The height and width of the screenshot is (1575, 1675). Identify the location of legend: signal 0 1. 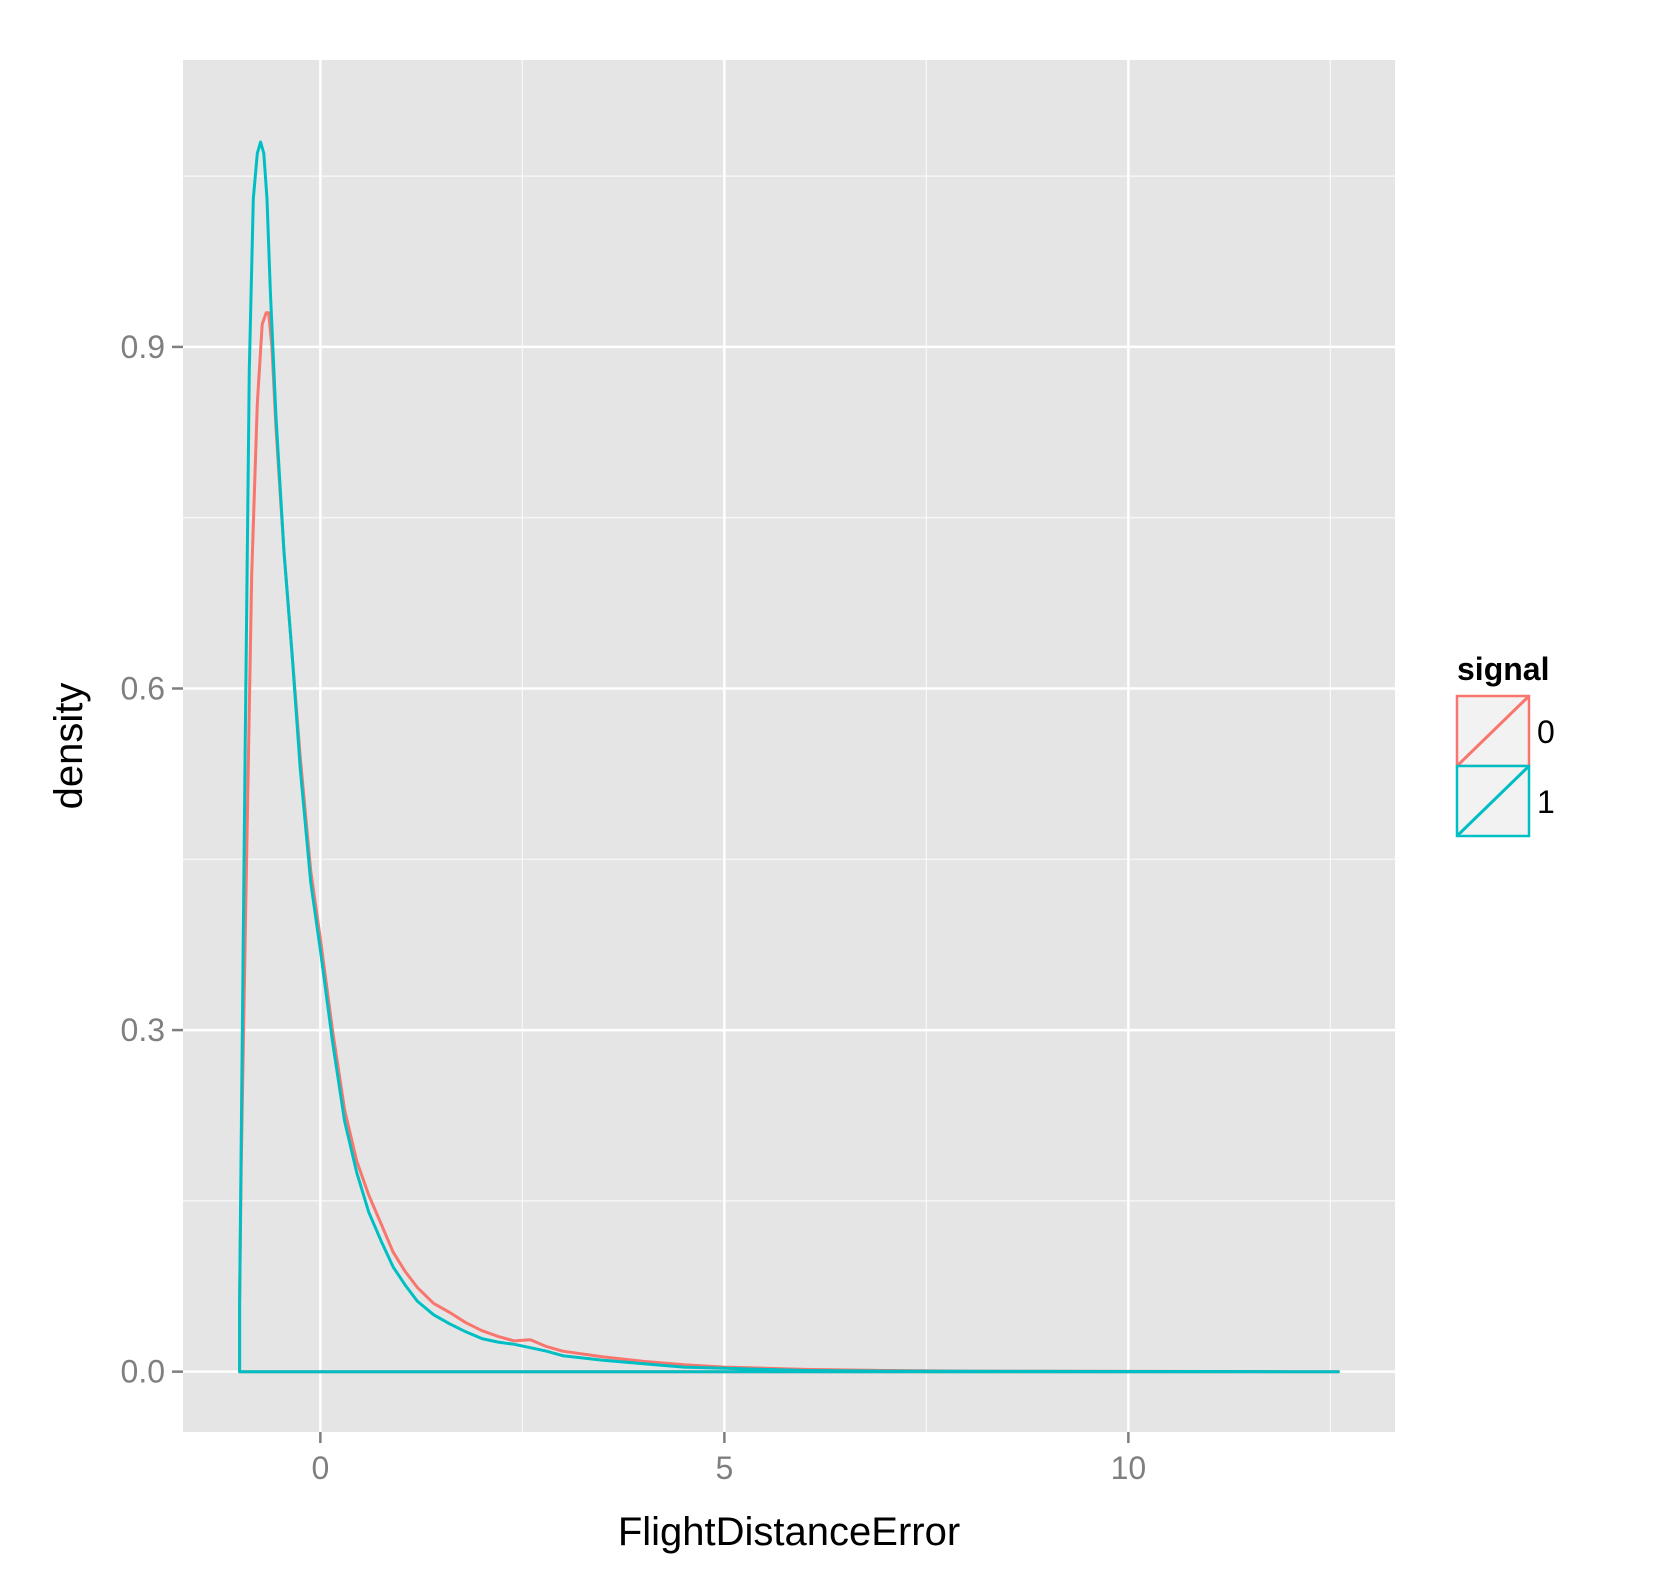
(1505, 744).